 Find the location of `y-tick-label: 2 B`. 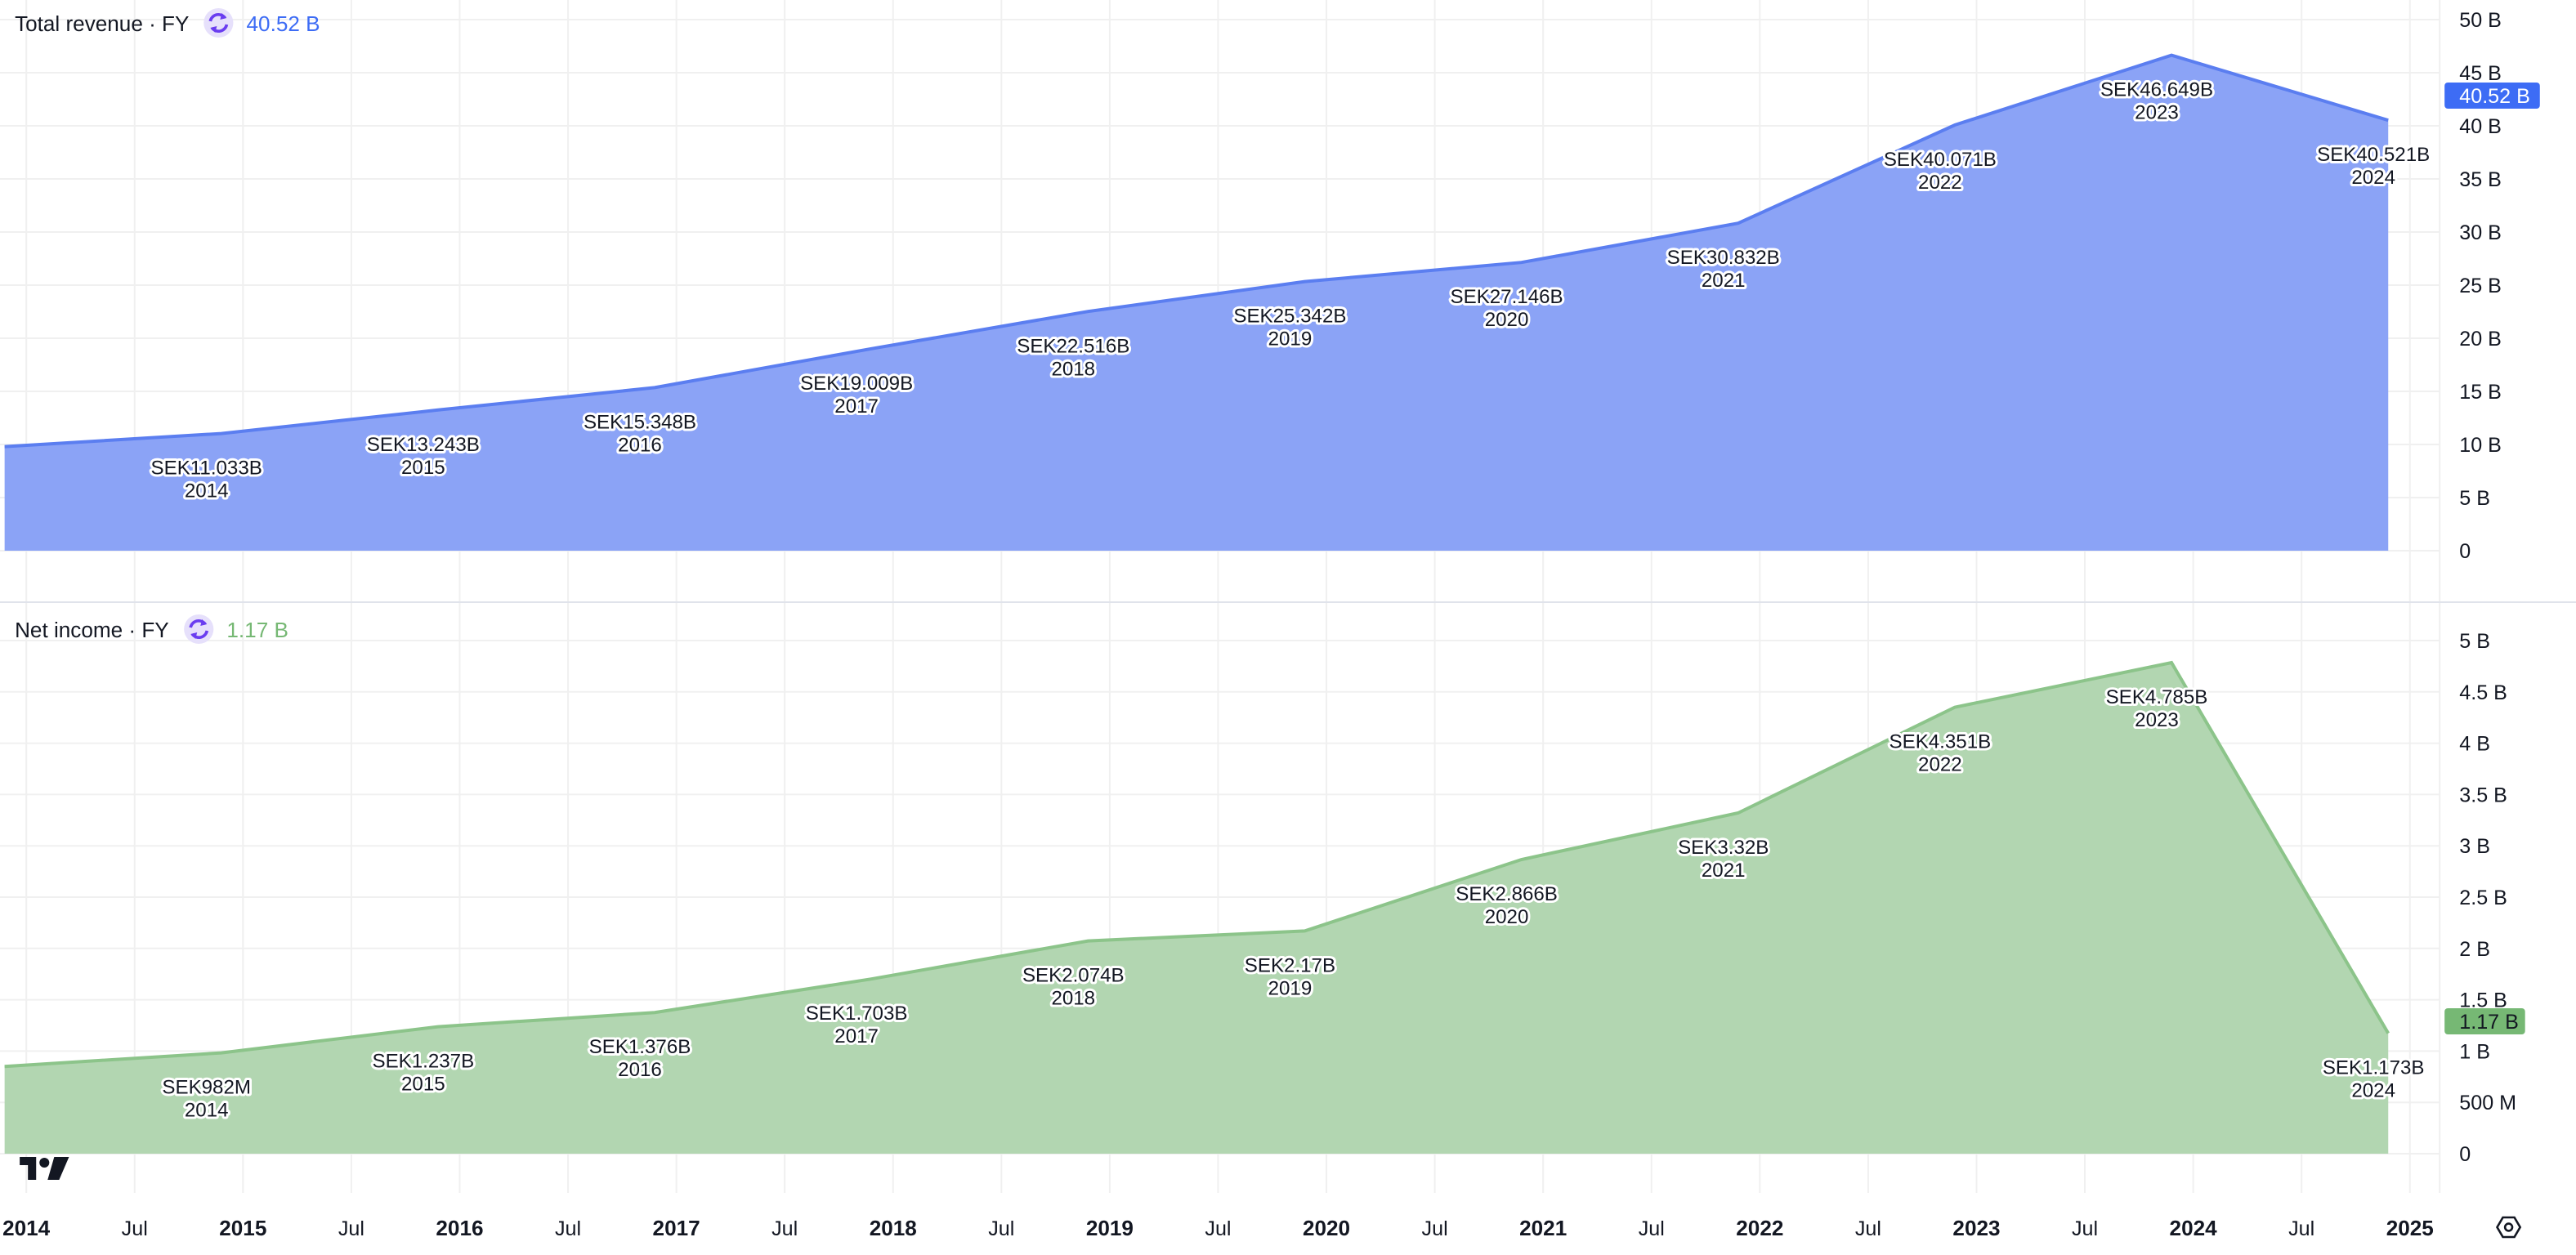

y-tick-label: 2 B is located at coordinates (2474, 949).